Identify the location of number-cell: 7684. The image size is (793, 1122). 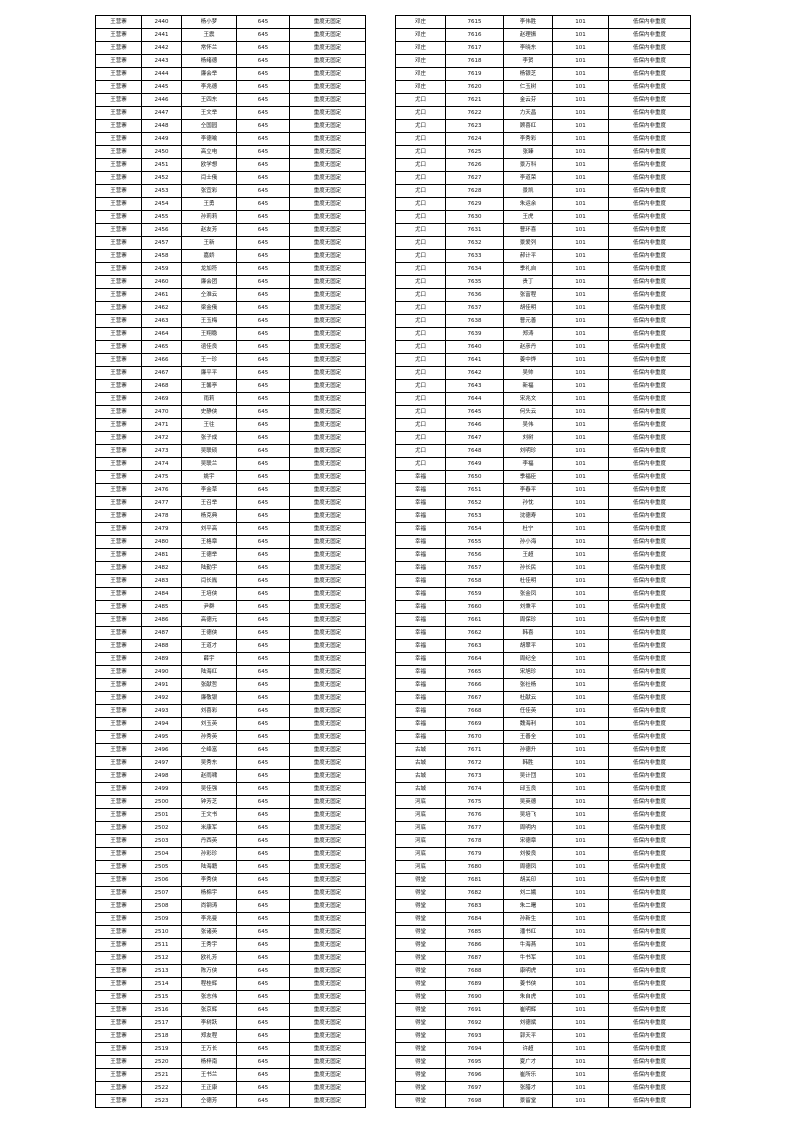
(474, 919).